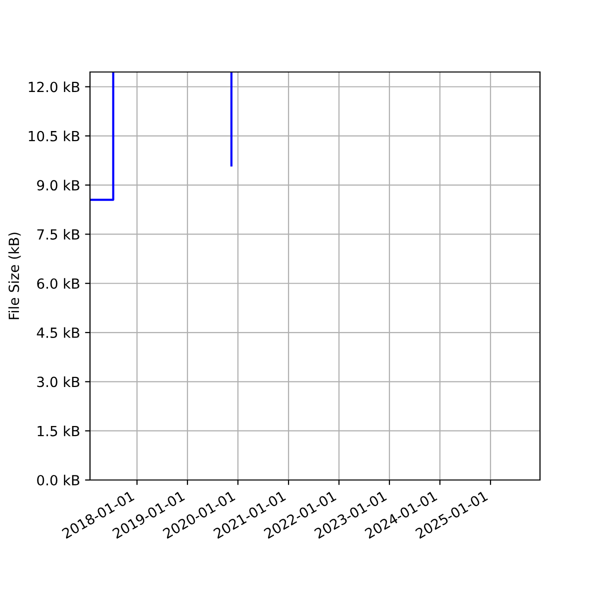 Image resolution: width=600 pixels, height=600 pixels. I want to click on y-axis-title: File Size (kB), so click(14, 276).